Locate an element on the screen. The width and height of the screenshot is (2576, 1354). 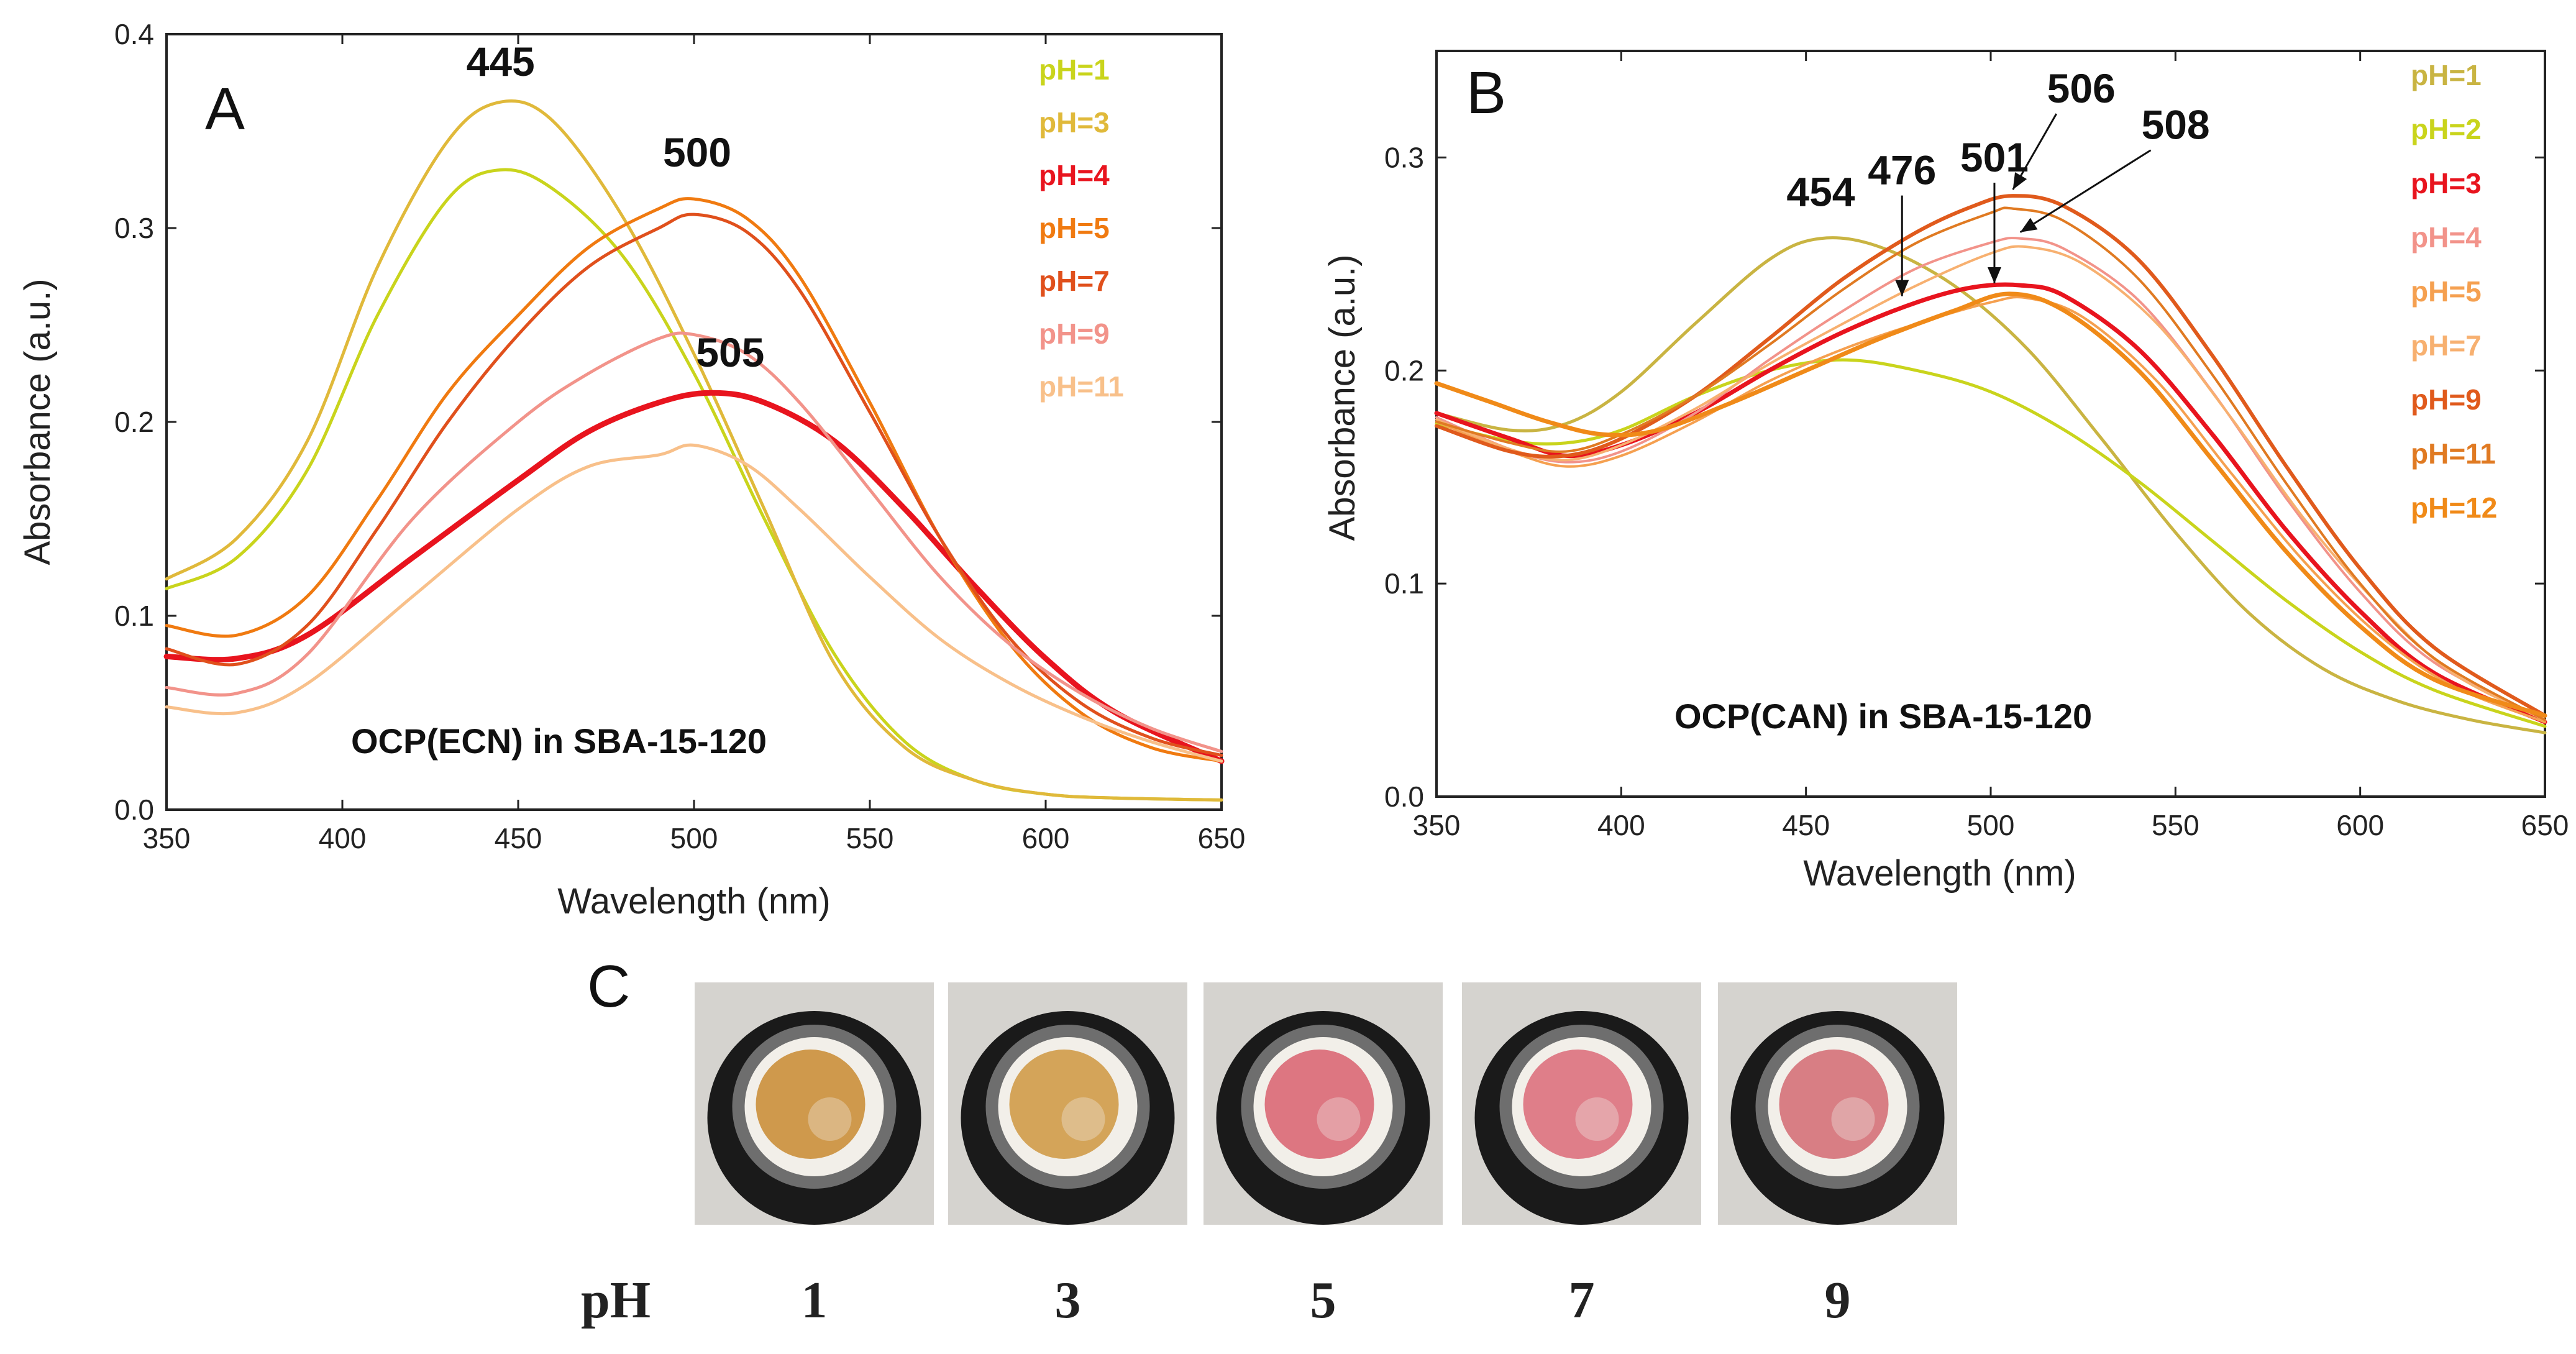
peak-label: 476 is located at coordinates (1902, 170).